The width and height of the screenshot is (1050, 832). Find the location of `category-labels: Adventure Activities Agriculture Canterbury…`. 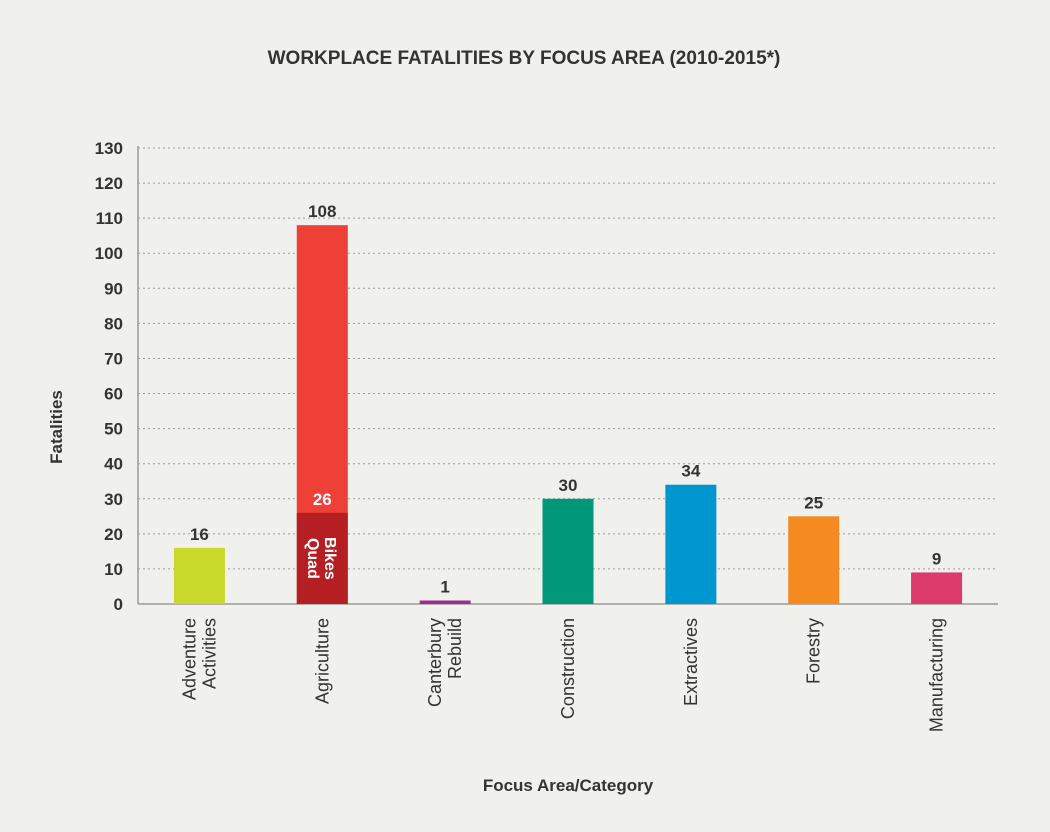

category-labels: Adventure Activities Agriculture Canterbury… is located at coordinates (562, 675).